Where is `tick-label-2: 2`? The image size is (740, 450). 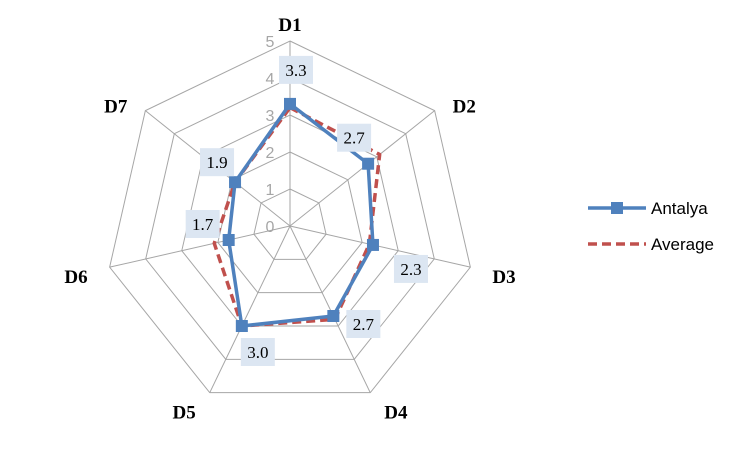
tick-label-2: 2 is located at coordinates (270, 153).